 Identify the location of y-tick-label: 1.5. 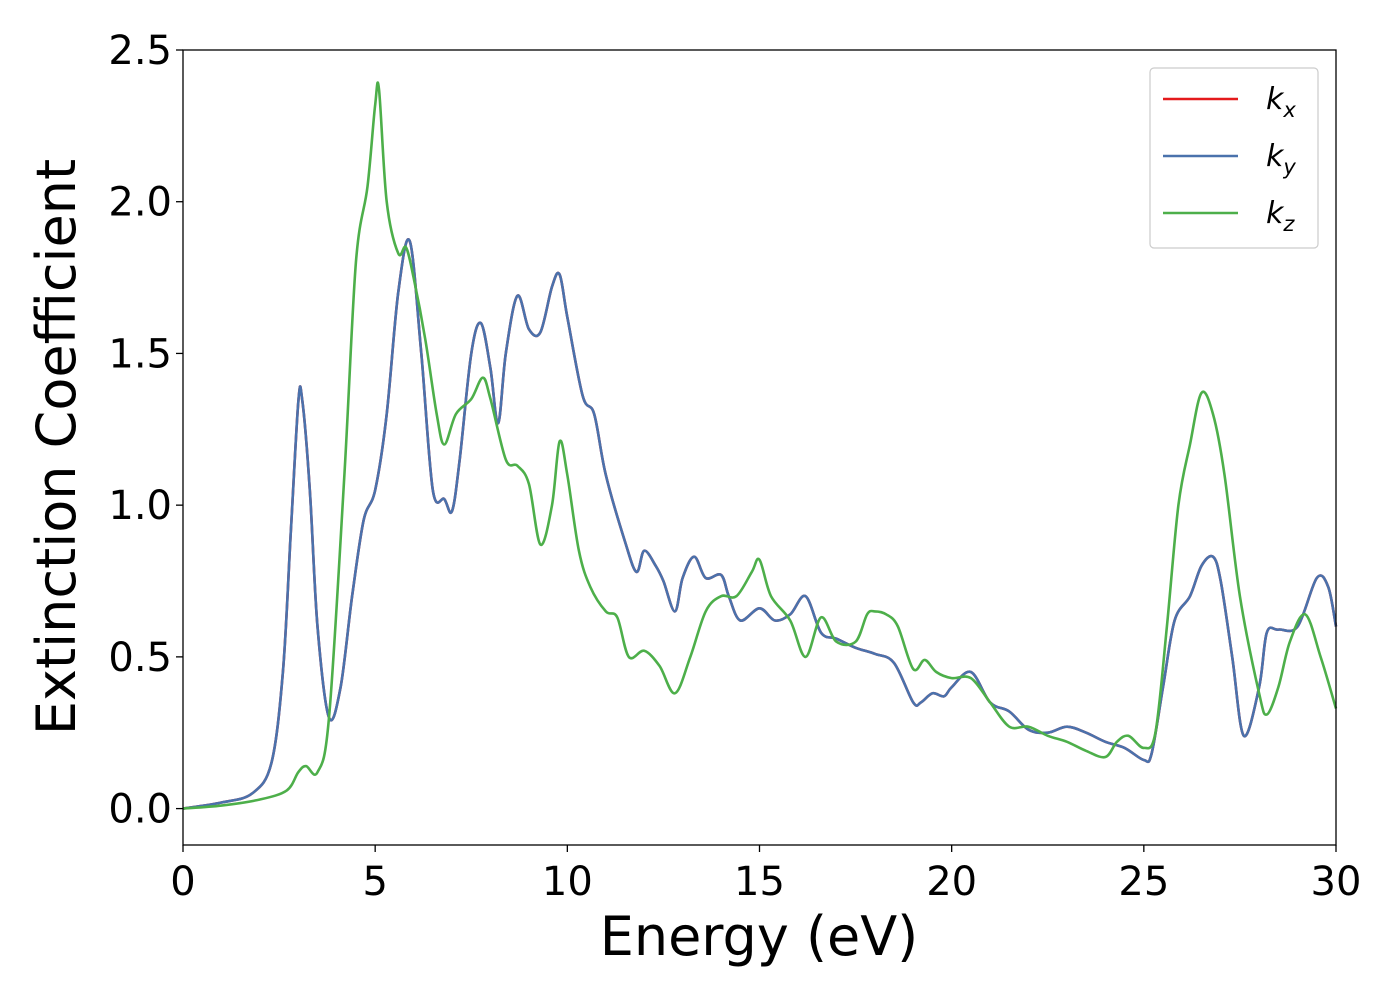
(140, 354).